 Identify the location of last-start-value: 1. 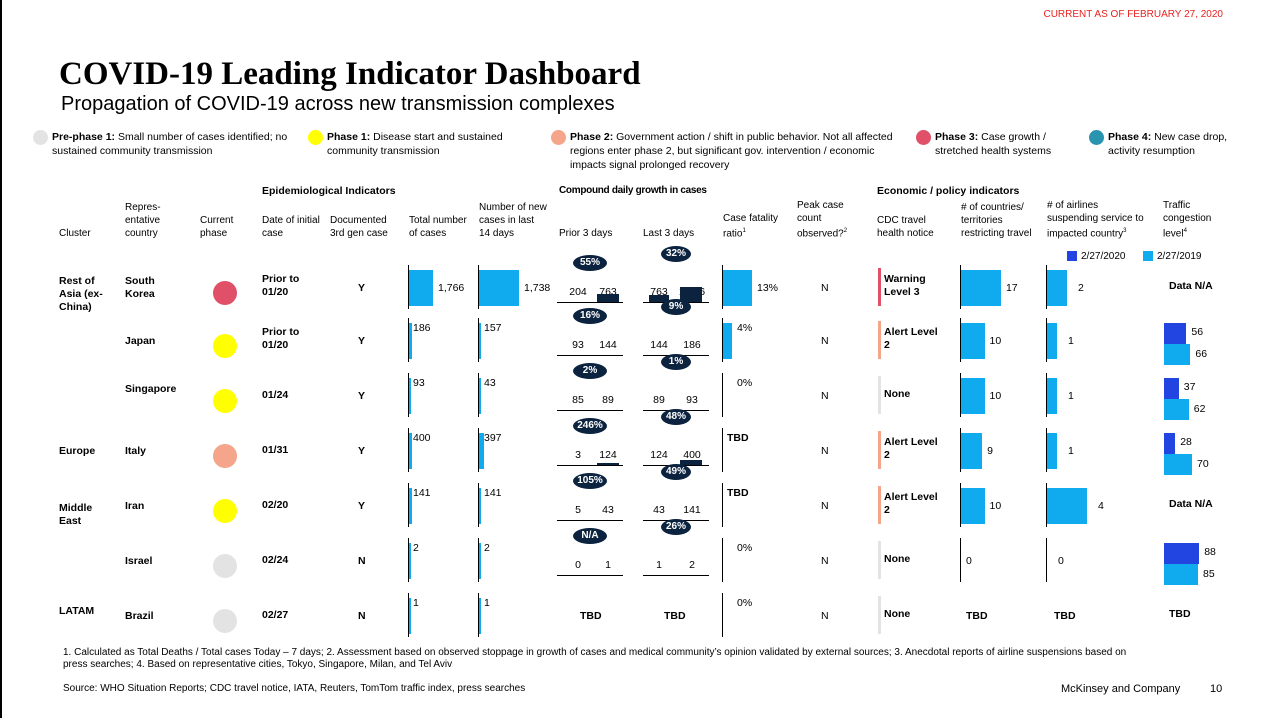
(659, 565).